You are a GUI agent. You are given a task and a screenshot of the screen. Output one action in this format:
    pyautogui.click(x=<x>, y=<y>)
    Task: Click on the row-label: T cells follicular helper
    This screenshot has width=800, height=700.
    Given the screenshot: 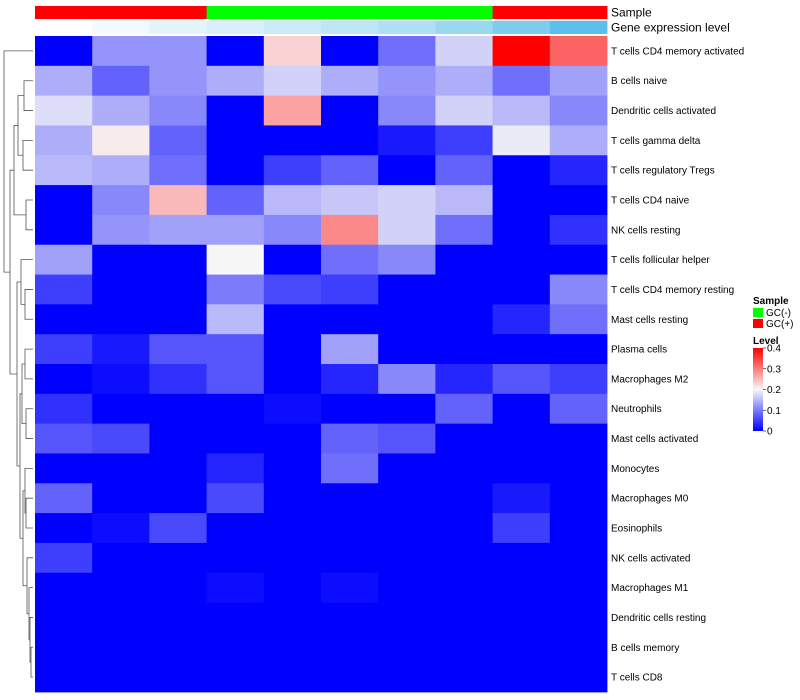 What is the action you would take?
    pyautogui.click(x=660, y=260)
    